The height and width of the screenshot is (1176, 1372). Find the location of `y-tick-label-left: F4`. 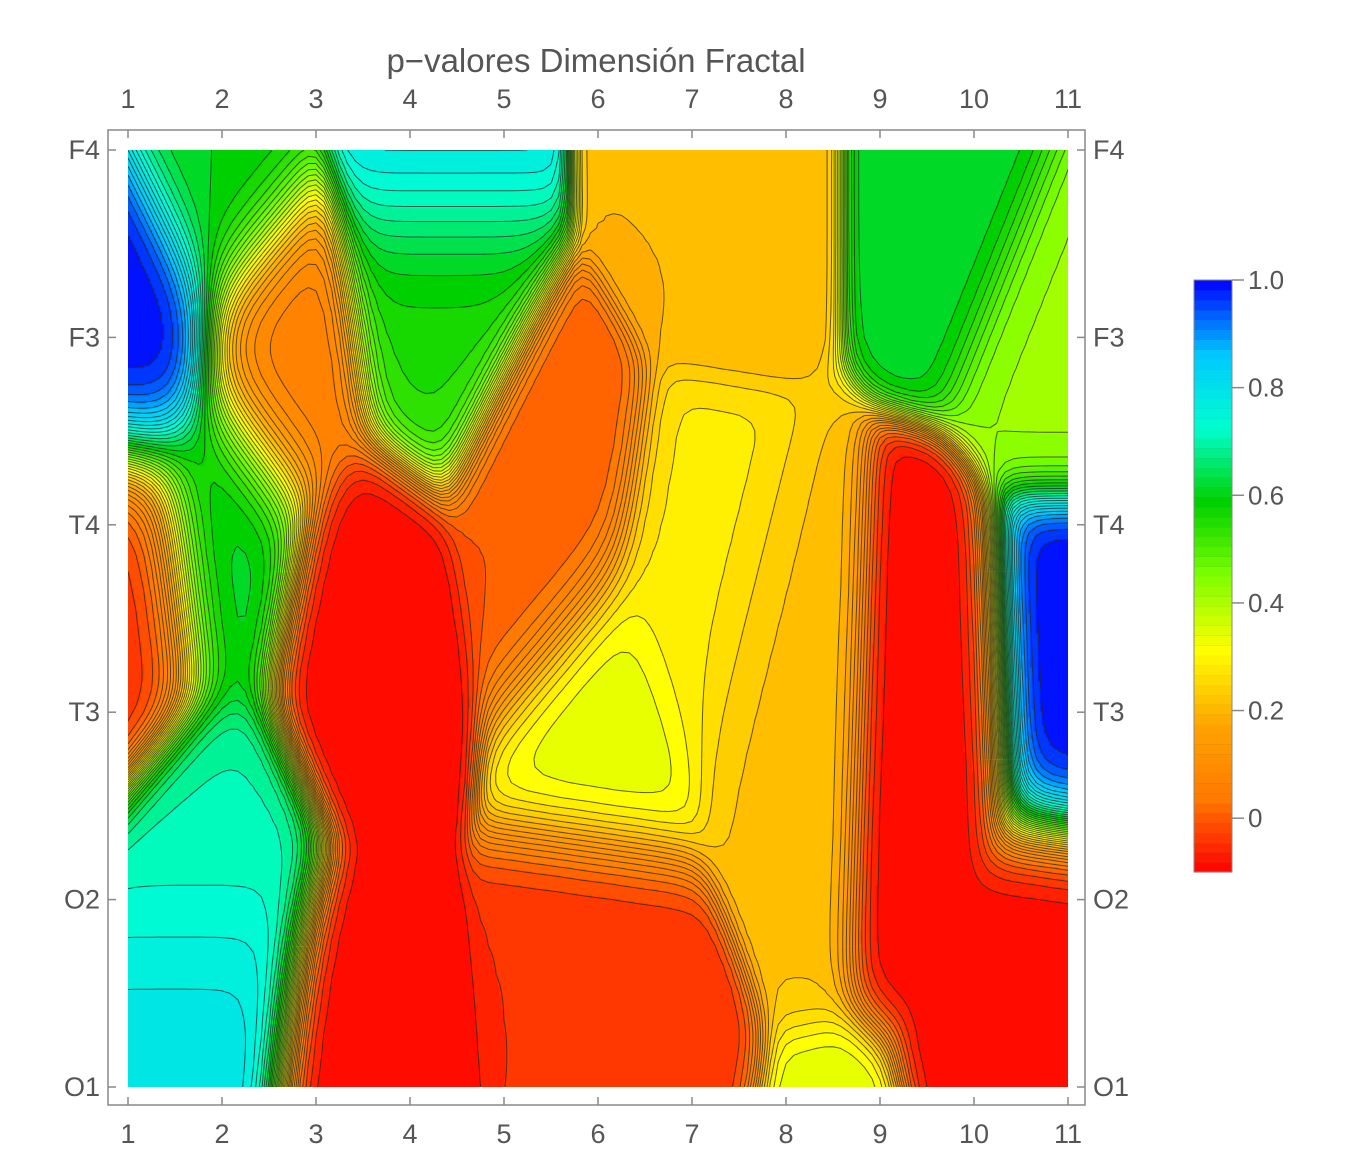

y-tick-label-left: F4 is located at coordinates (84, 150).